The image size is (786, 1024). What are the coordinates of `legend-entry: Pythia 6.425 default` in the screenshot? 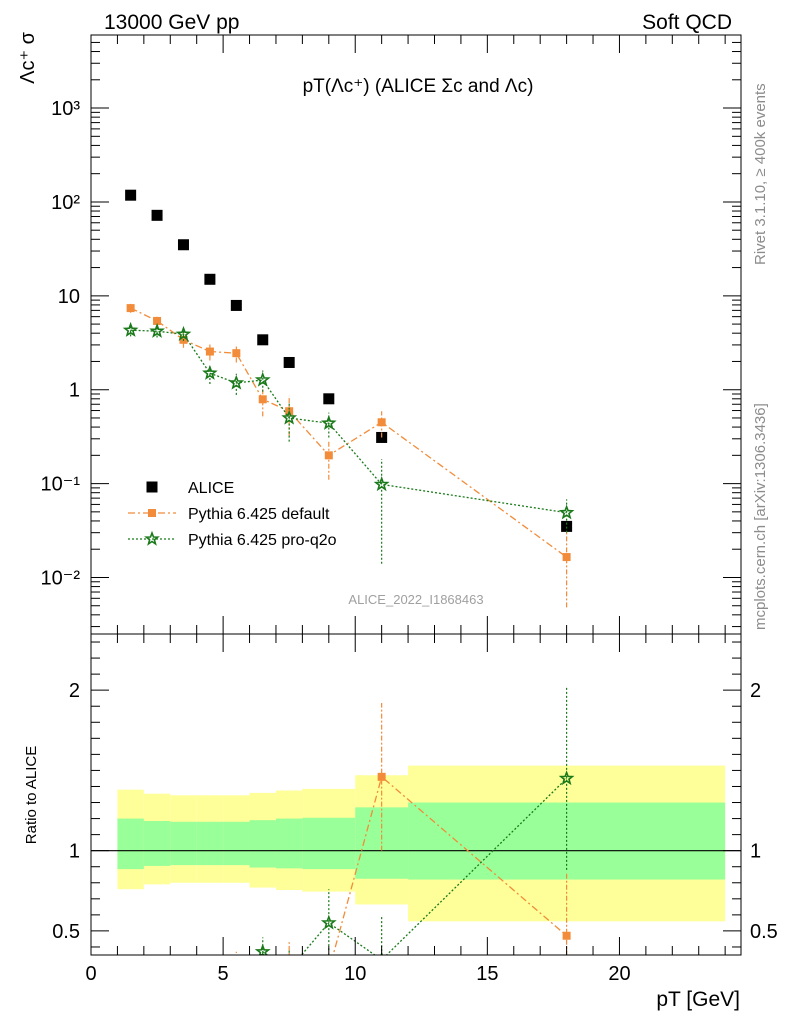 It's located at (229, 514).